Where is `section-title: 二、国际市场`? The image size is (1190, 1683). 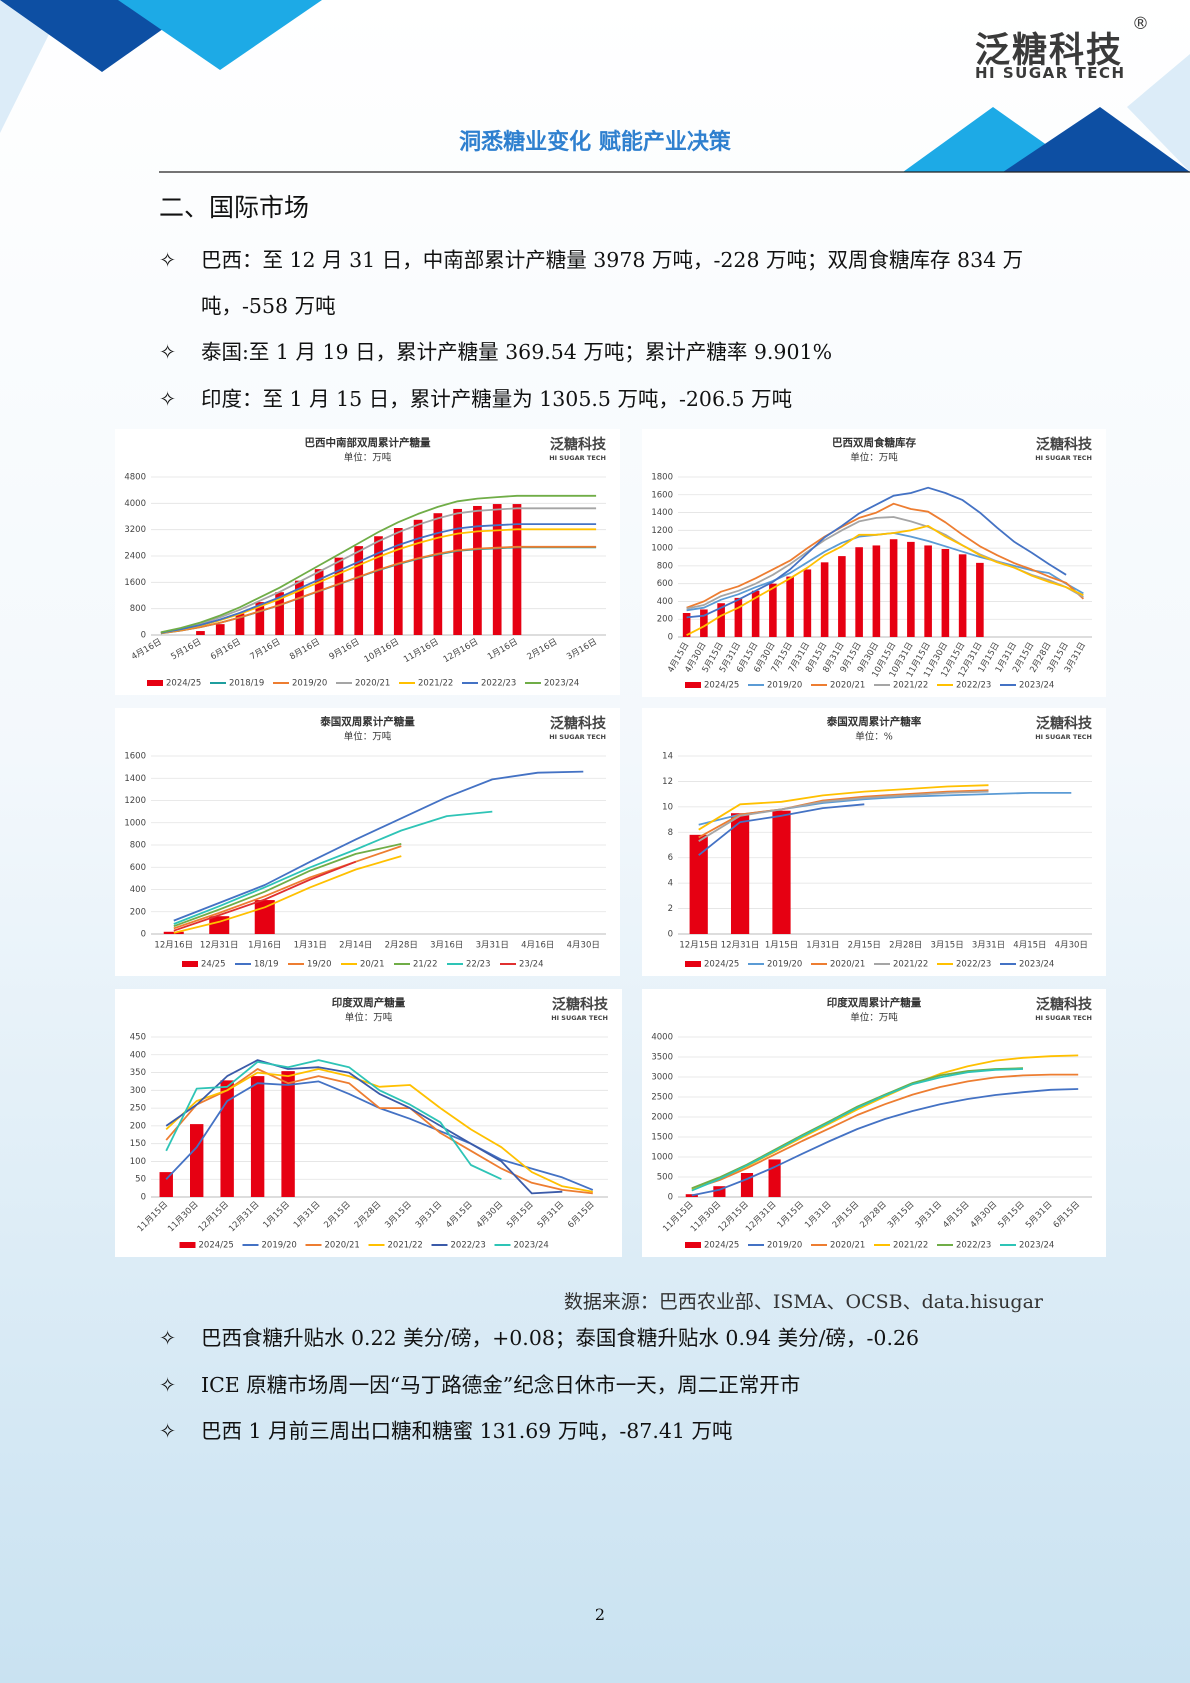
section-title: 二、国际市场 is located at coordinates (234, 207).